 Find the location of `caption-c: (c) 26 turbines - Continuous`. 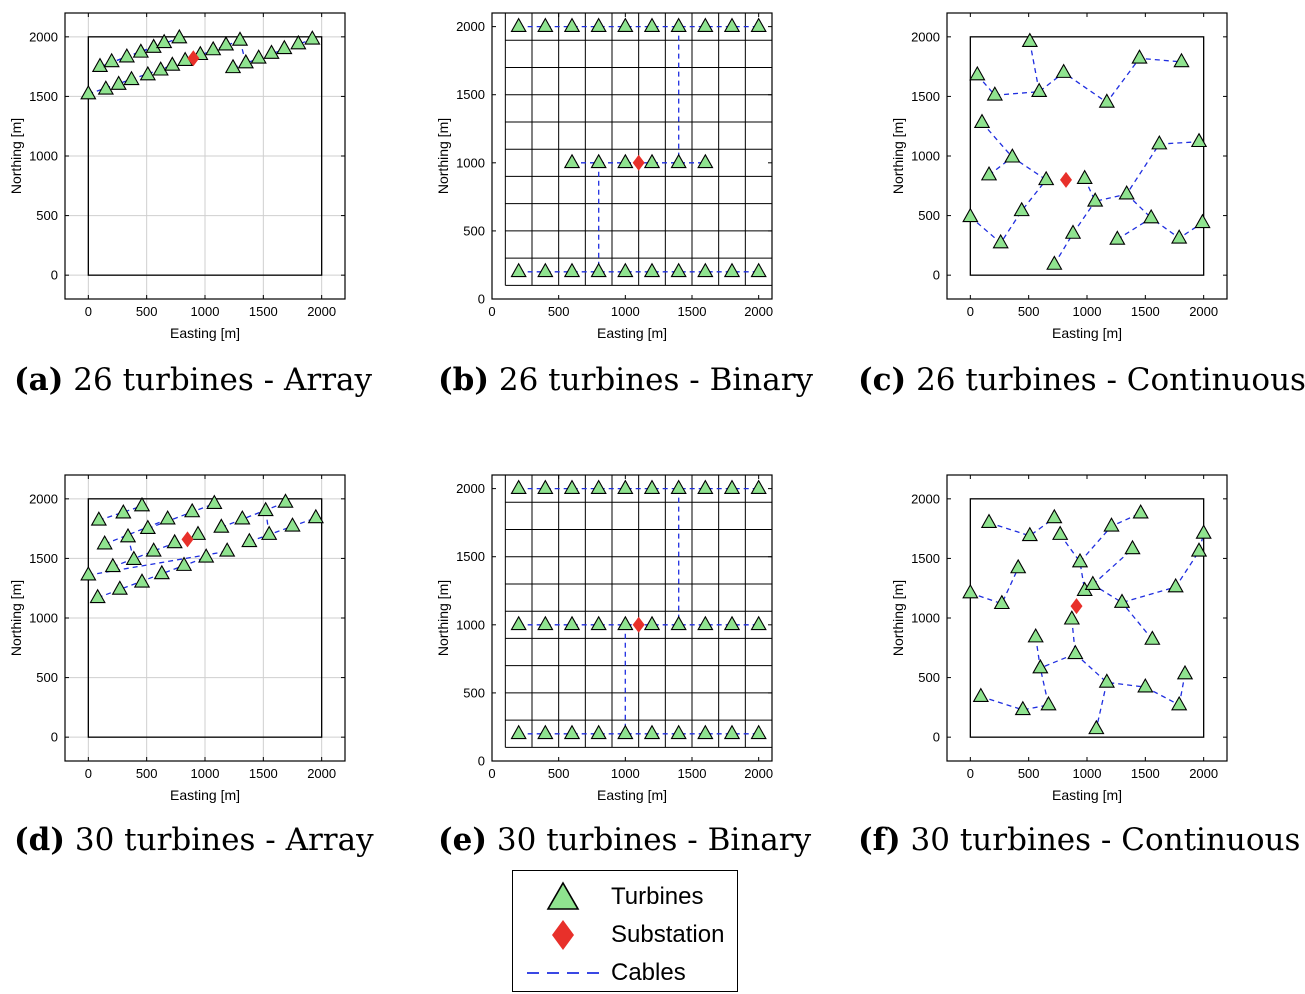

caption-c: (c) 26 turbines - Continuous is located at coordinates (1081, 380).